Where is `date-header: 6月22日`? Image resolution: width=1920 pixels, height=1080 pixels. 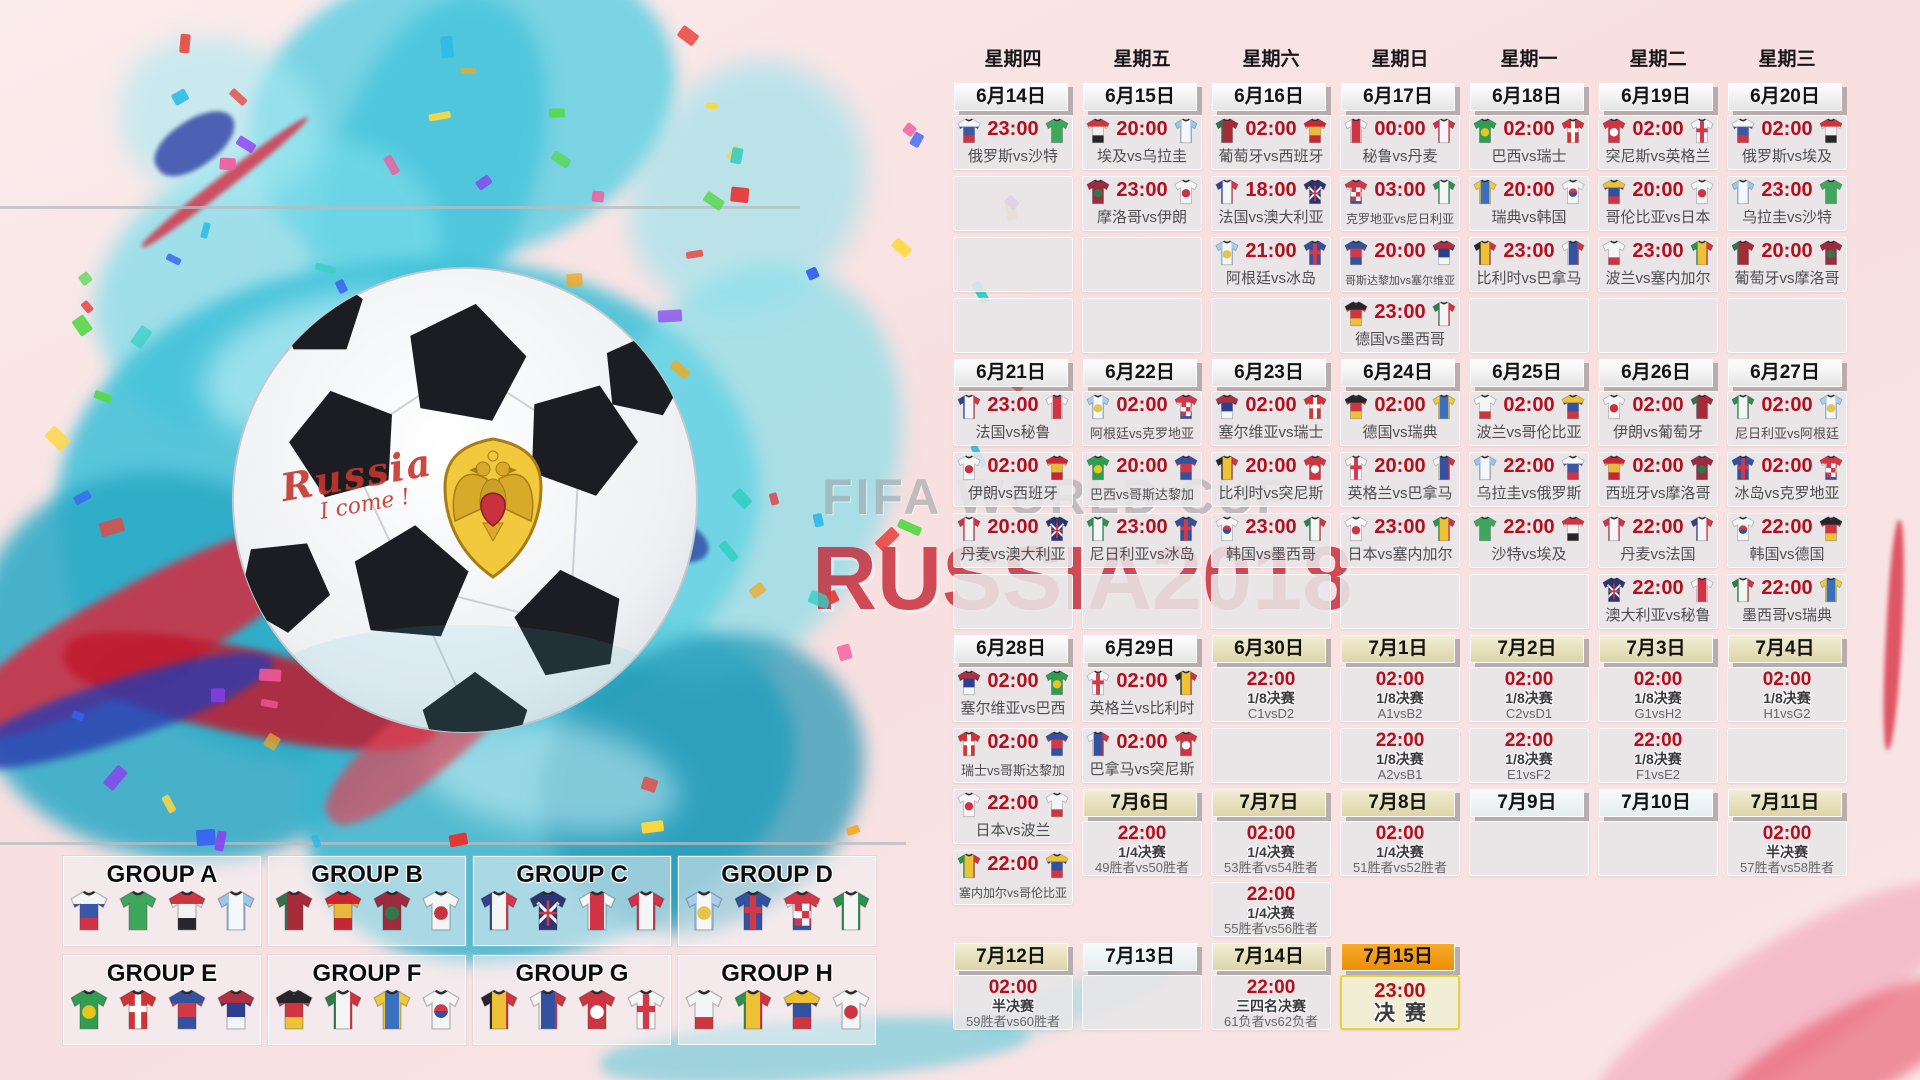 date-header: 6月22日 is located at coordinates (1140, 373).